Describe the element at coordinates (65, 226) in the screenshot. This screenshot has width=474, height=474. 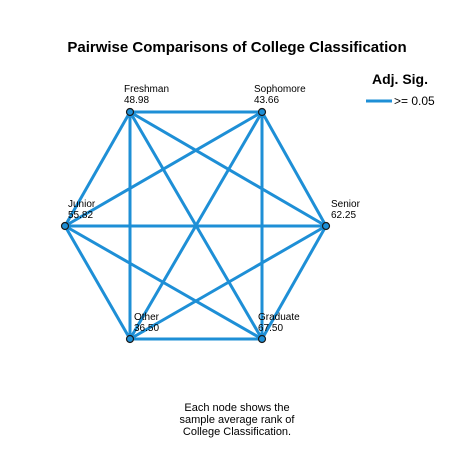
I see `node-marker-junior` at that location.